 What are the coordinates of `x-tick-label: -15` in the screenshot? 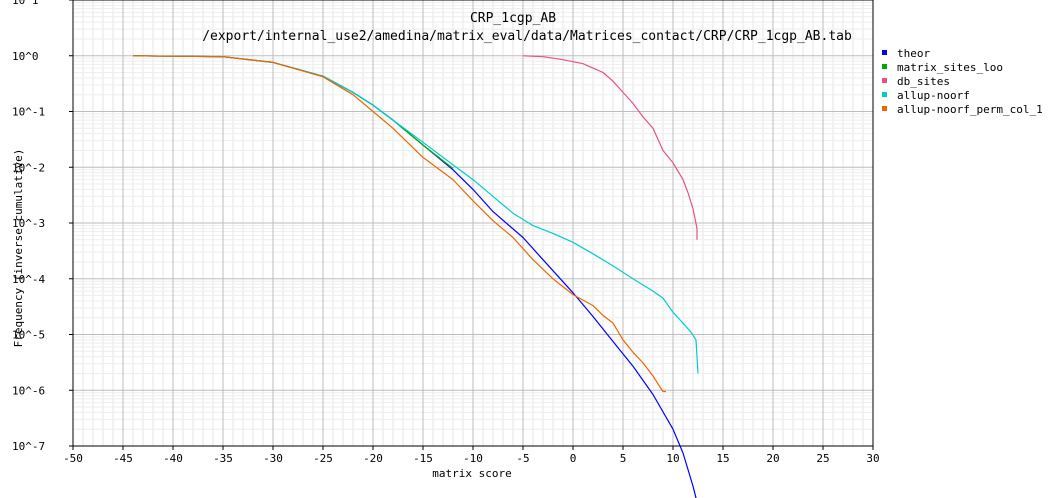 It's located at (423, 458).